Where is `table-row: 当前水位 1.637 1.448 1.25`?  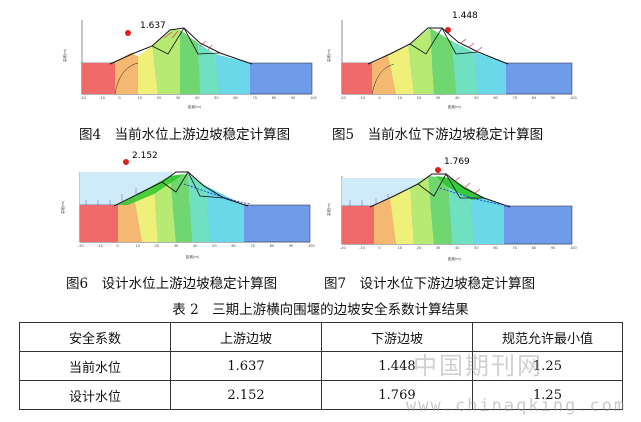 table-row: 当前水位 1.637 1.448 1.25 is located at coordinates (321, 366).